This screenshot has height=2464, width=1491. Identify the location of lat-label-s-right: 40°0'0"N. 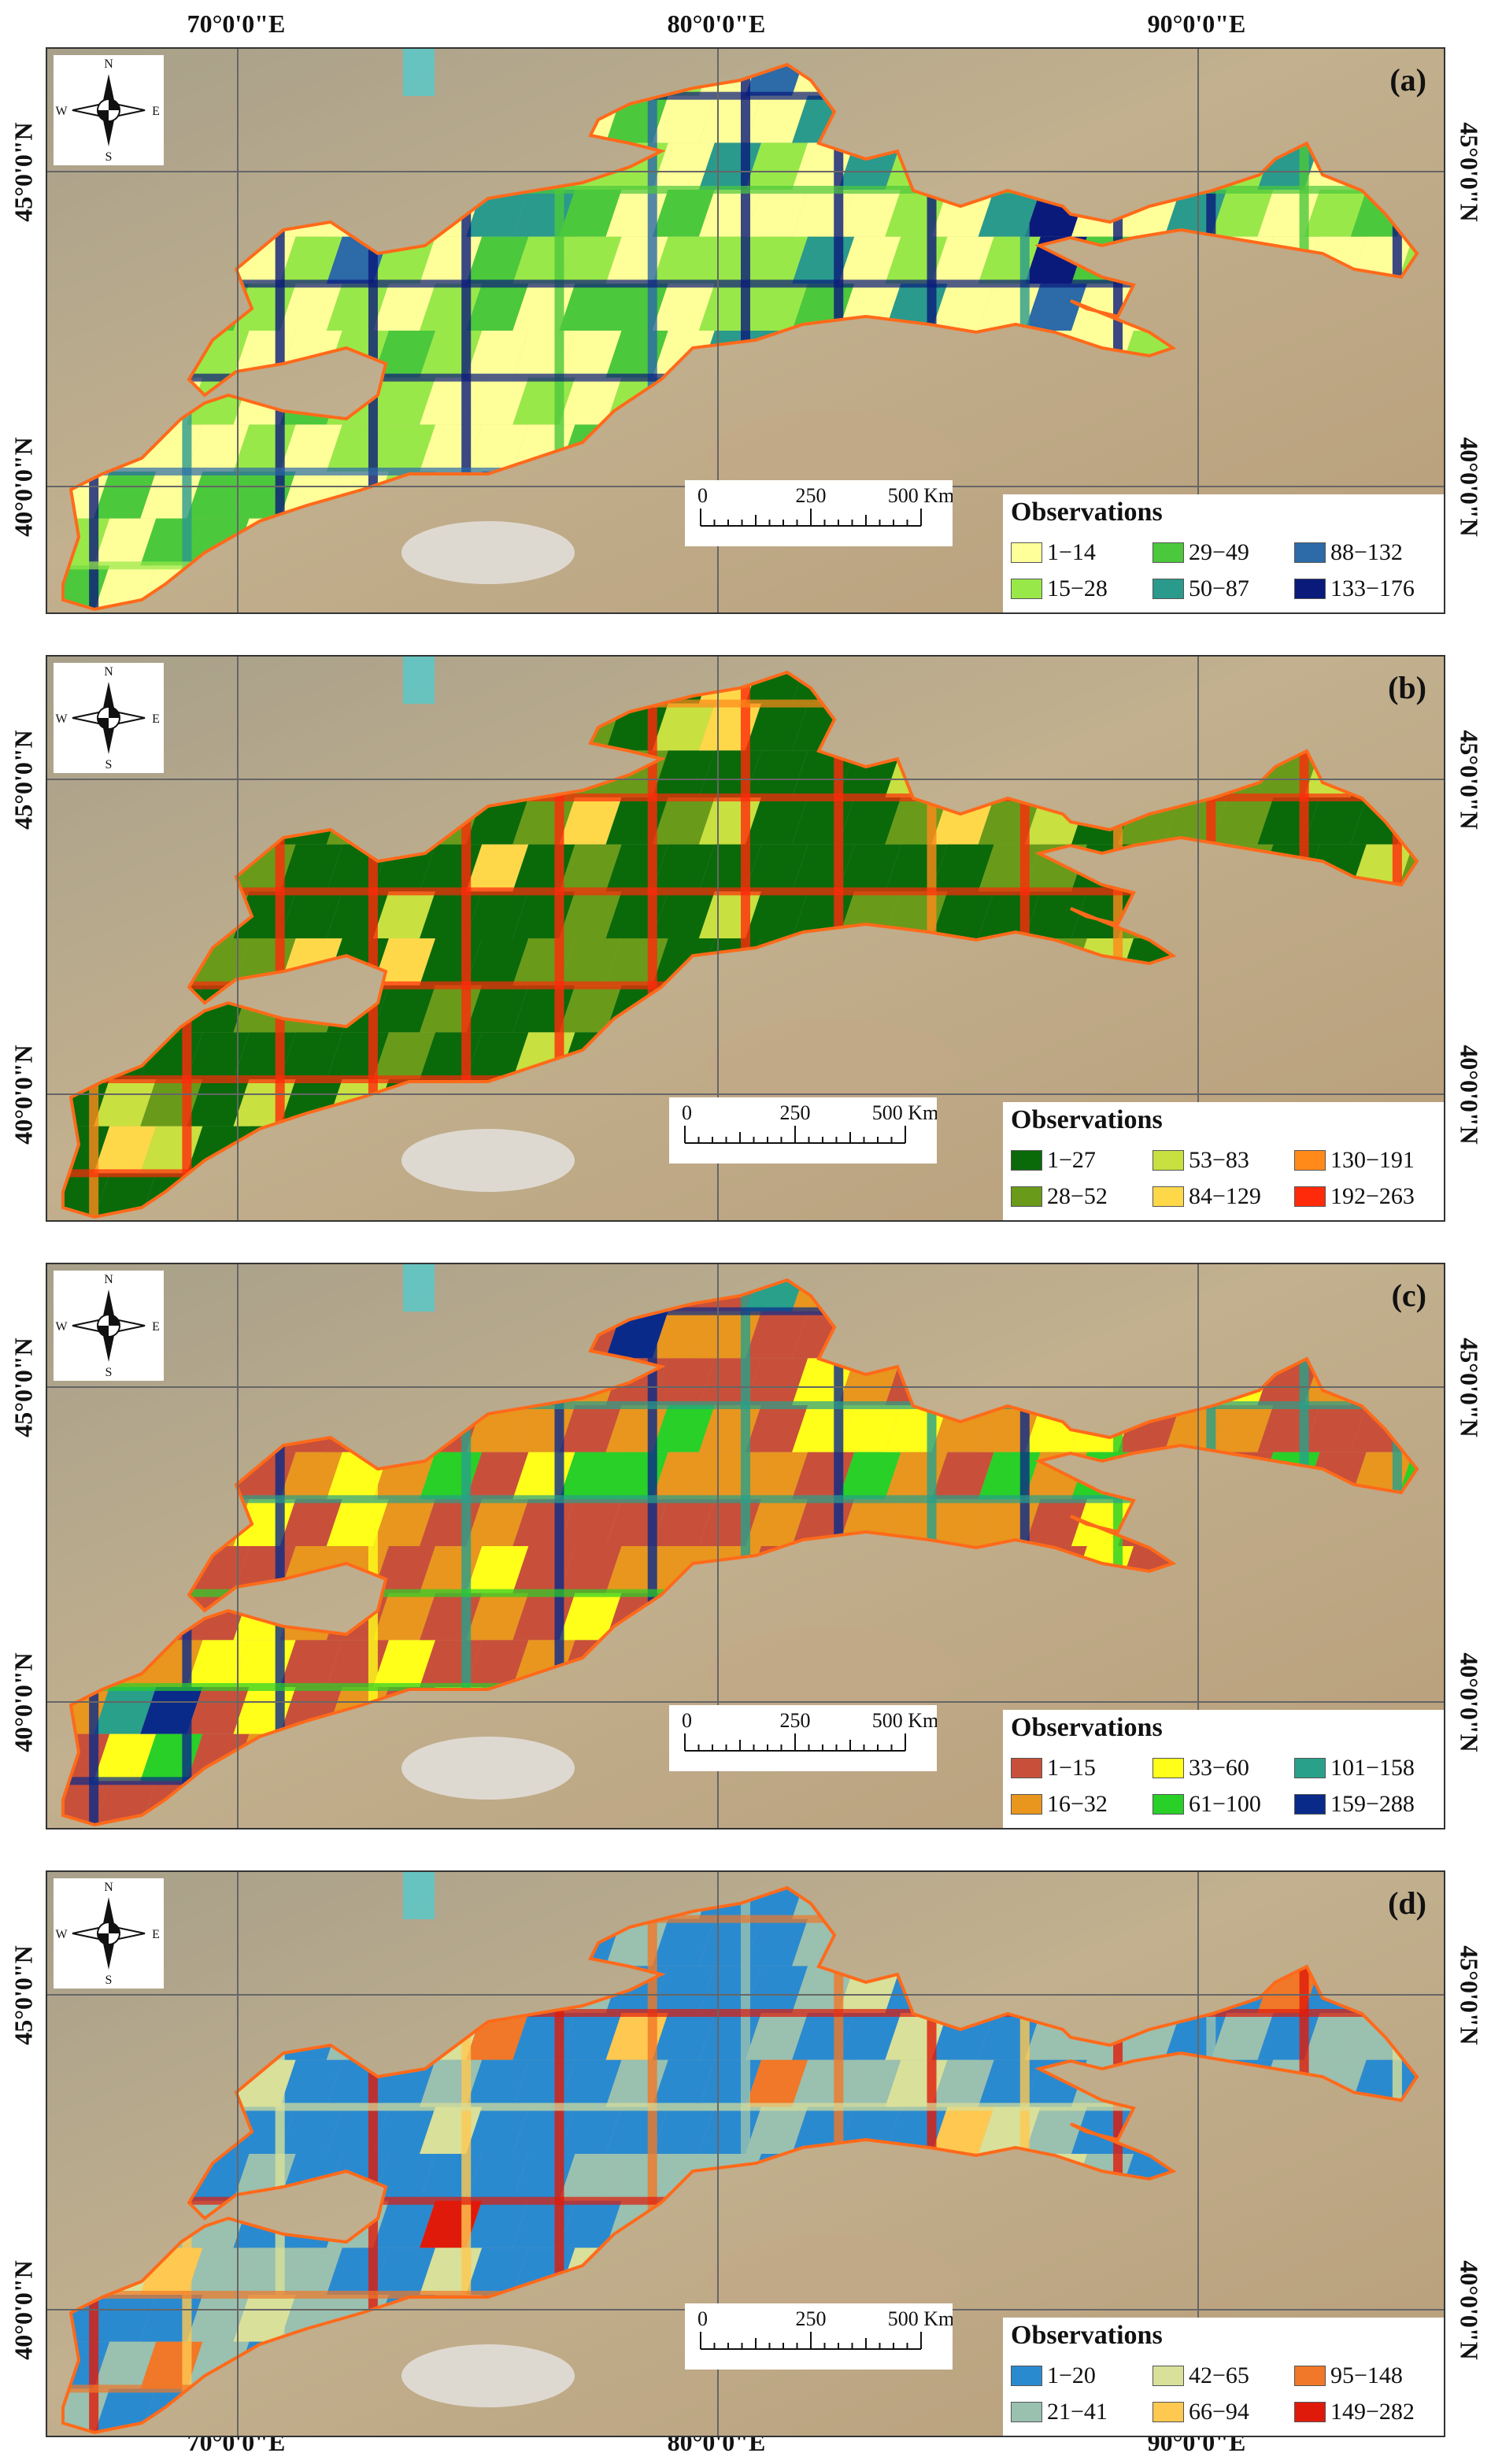
(1469, 1702).